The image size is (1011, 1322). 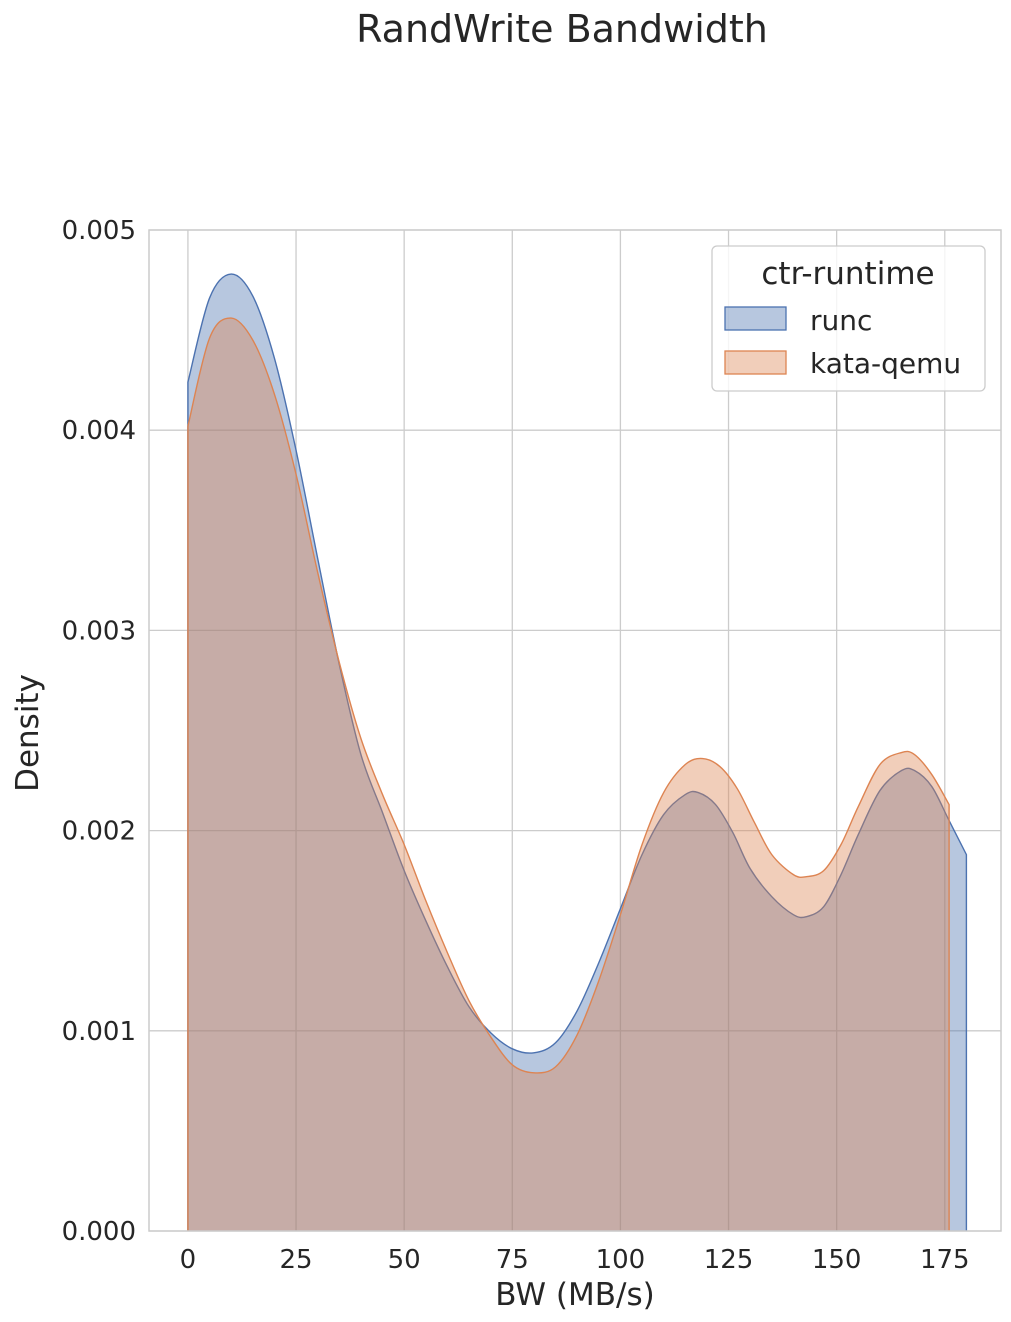 What do you see at coordinates (188, 1260) in the screenshot?
I see `x-tick-label: 0` at bounding box center [188, 1260].